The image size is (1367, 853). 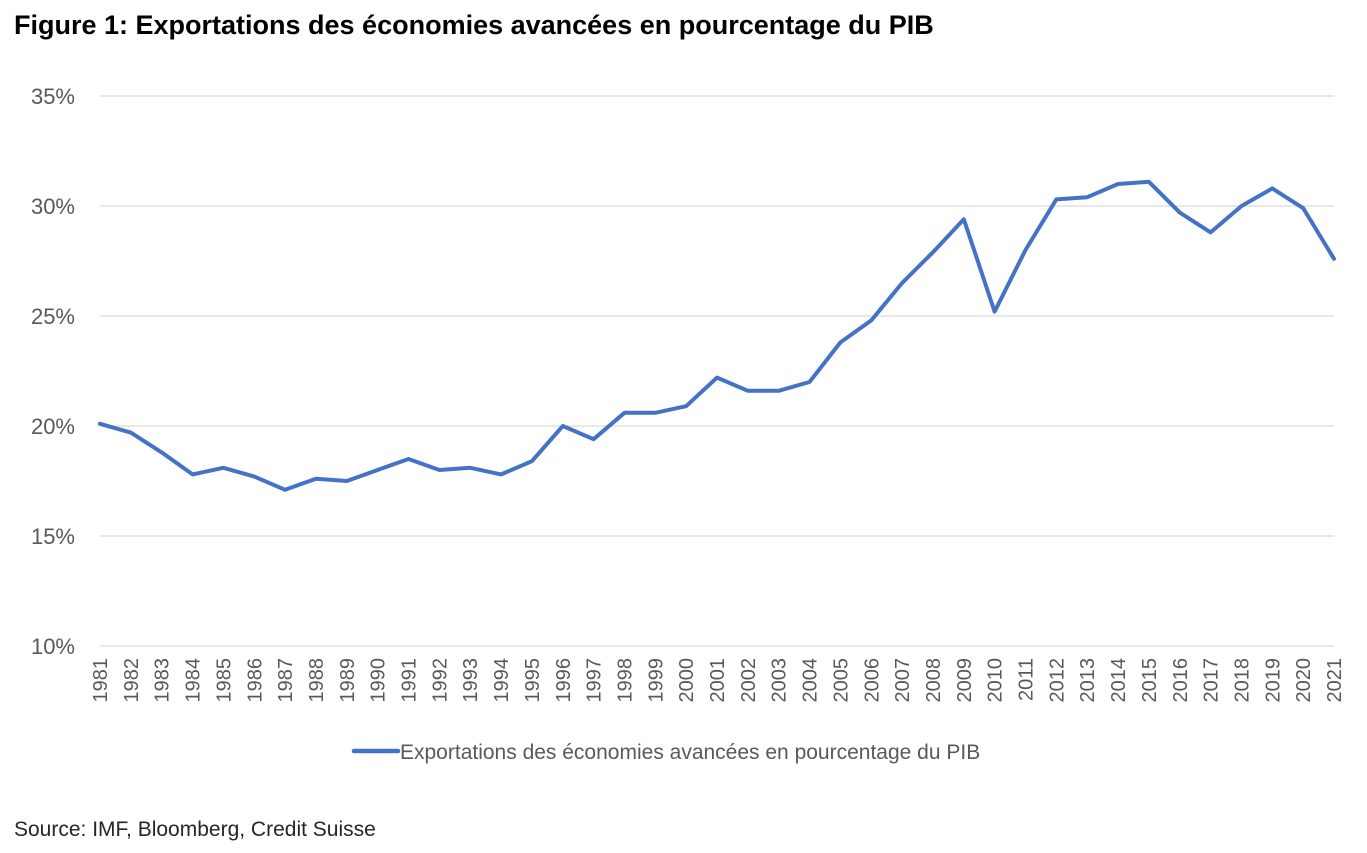 I want to click on y-axis-tick-labels: 10% 15% 20% 25% 30% 35%, so click(x=53, y=371).